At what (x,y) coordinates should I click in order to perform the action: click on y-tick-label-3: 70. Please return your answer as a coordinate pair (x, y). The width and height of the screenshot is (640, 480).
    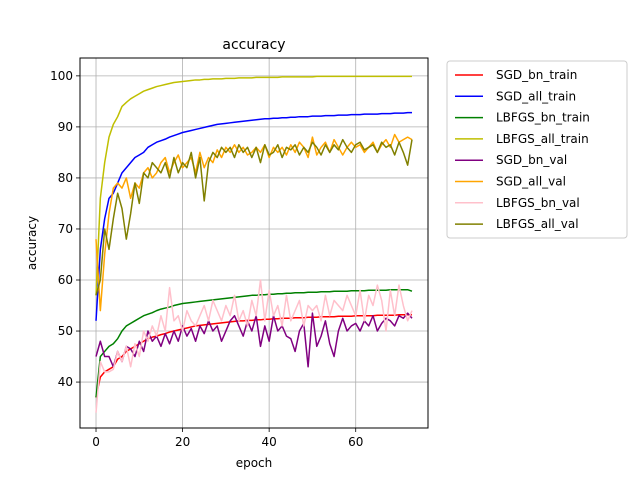
    Looking at the image, I should click on (65, 229).